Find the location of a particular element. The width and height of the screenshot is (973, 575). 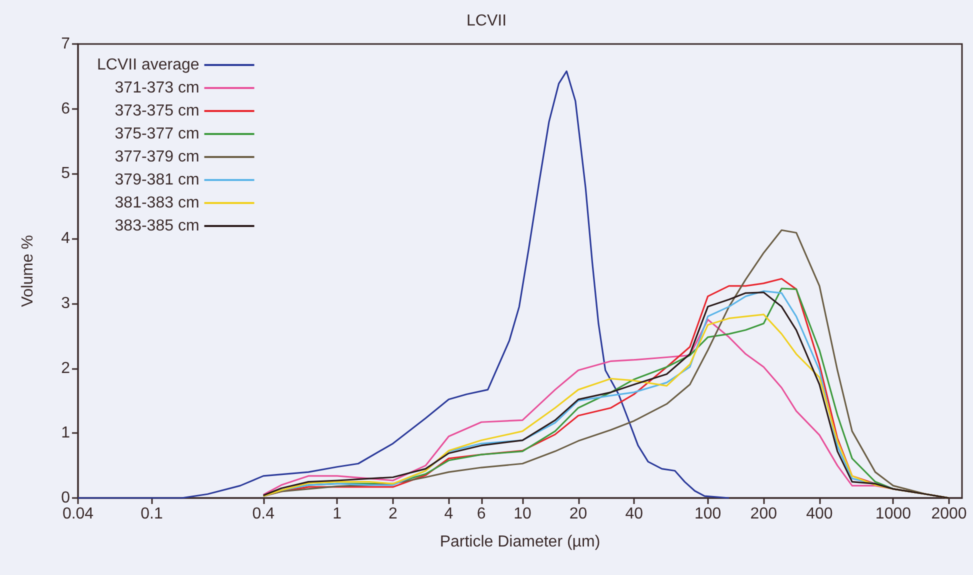

legend-label: 373-375 cm is located at coordinates (157, 111).